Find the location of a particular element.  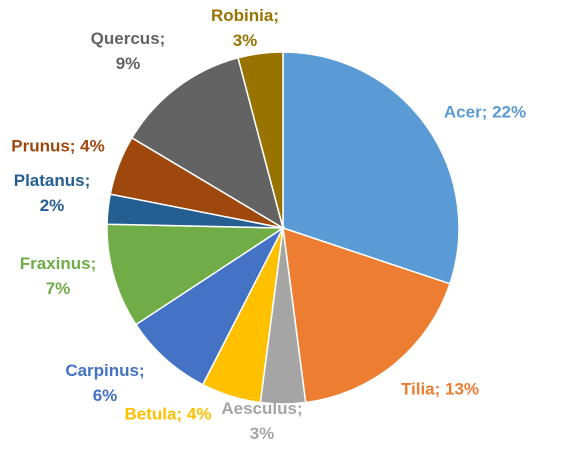

data-label-line: Aesculus; is located at coordinates (261, 408).